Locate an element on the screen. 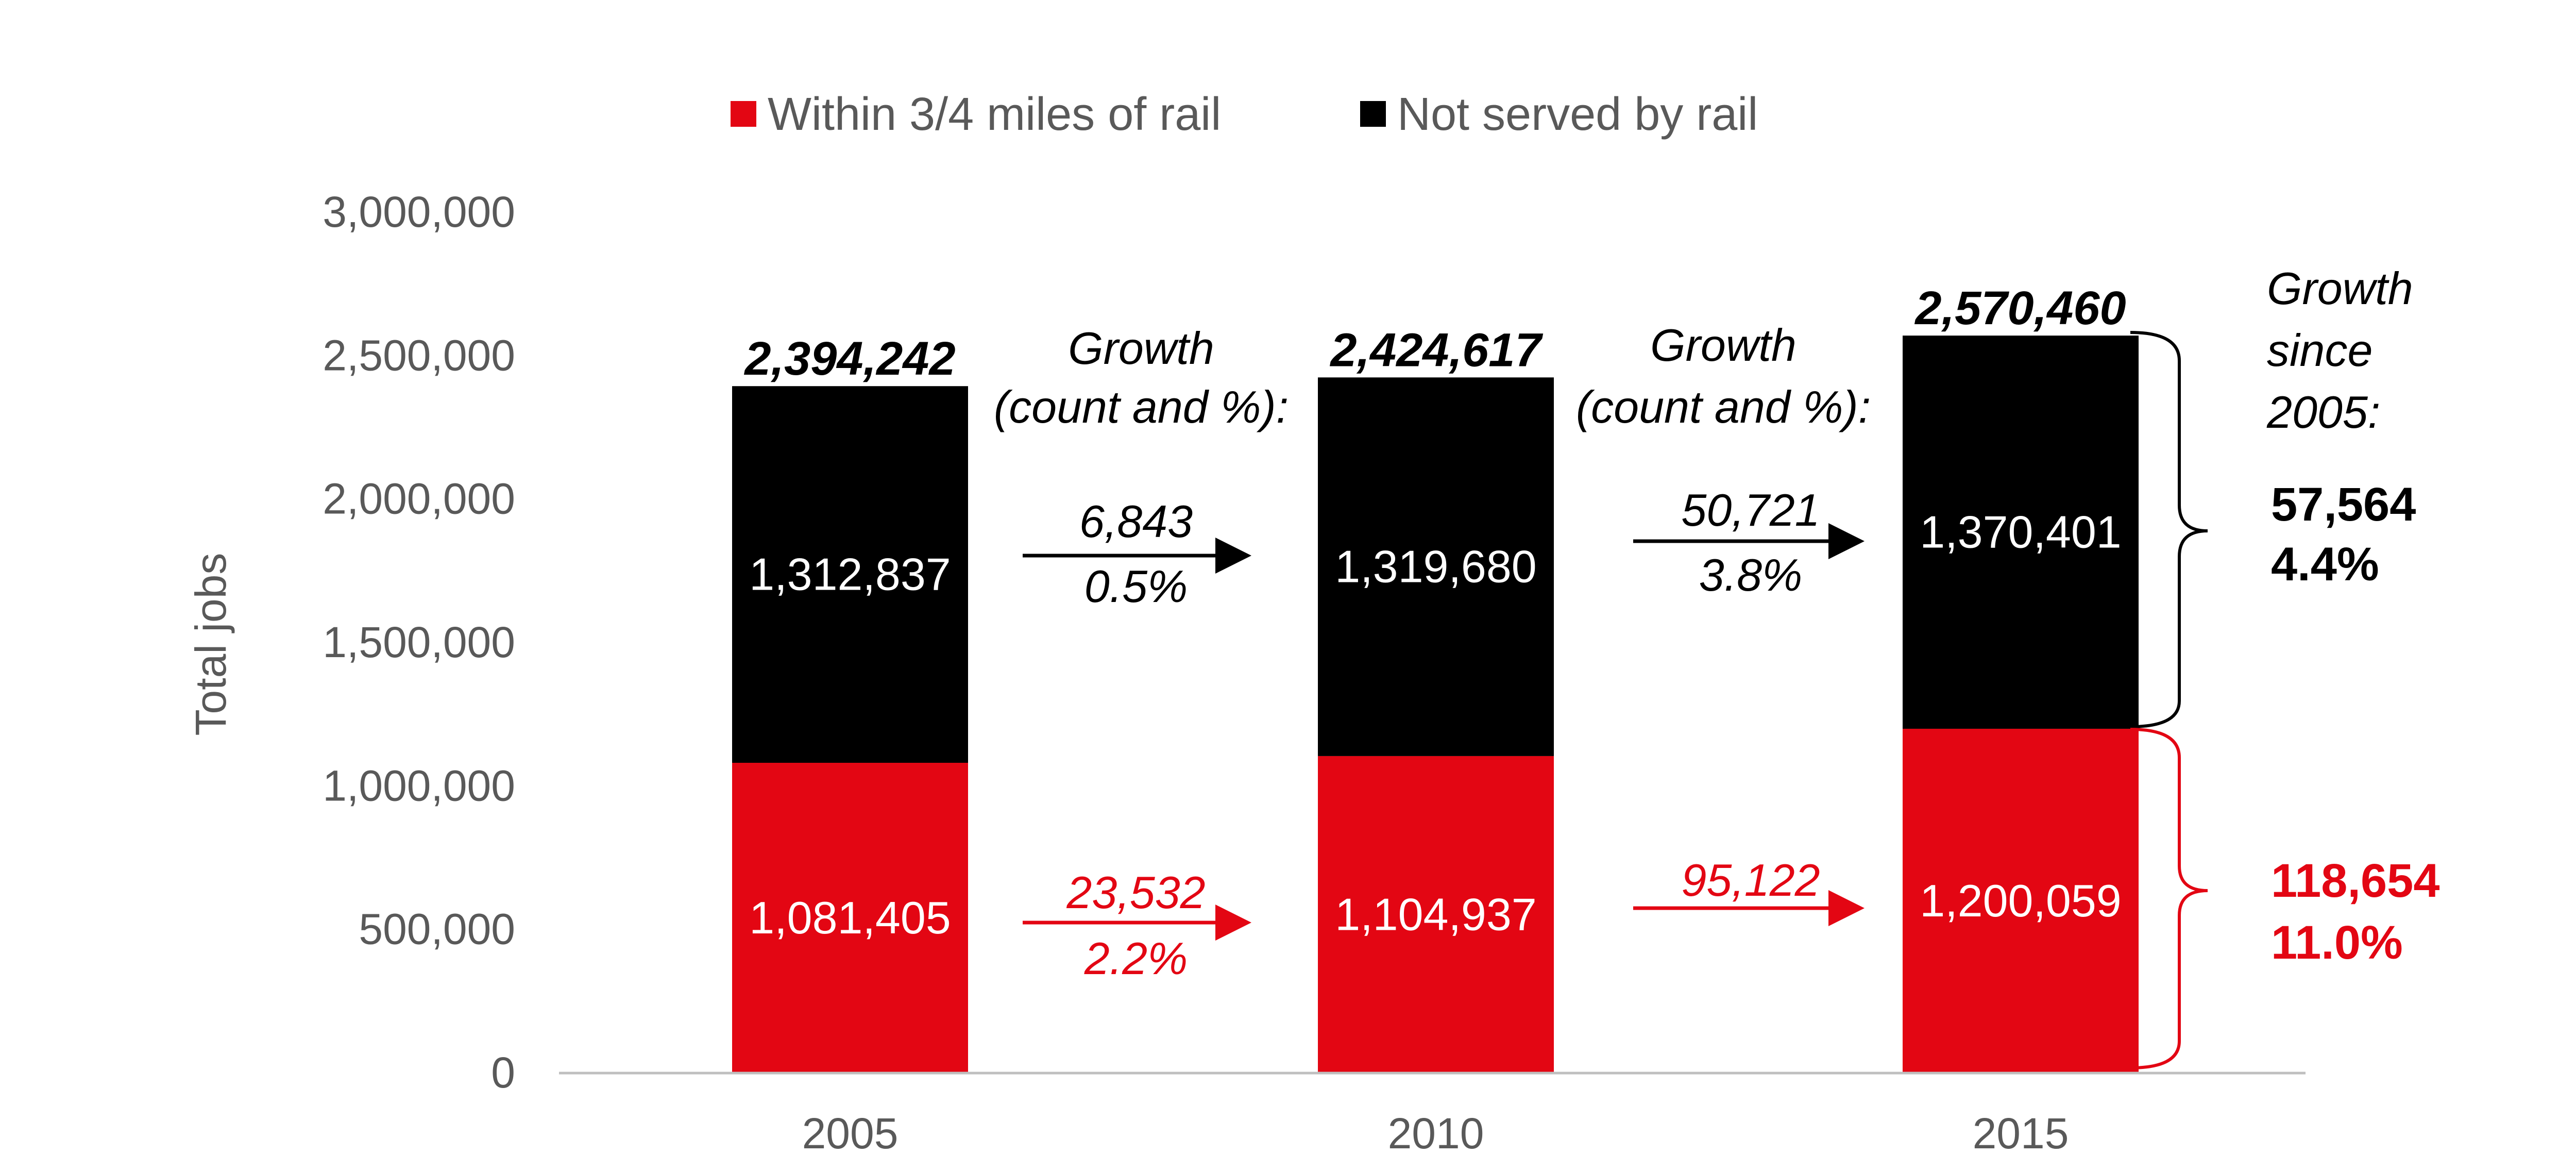 This screenshot has height=1171, width=2576. y-tick-label: 1,500,000 is located at coordinates (419, 642).